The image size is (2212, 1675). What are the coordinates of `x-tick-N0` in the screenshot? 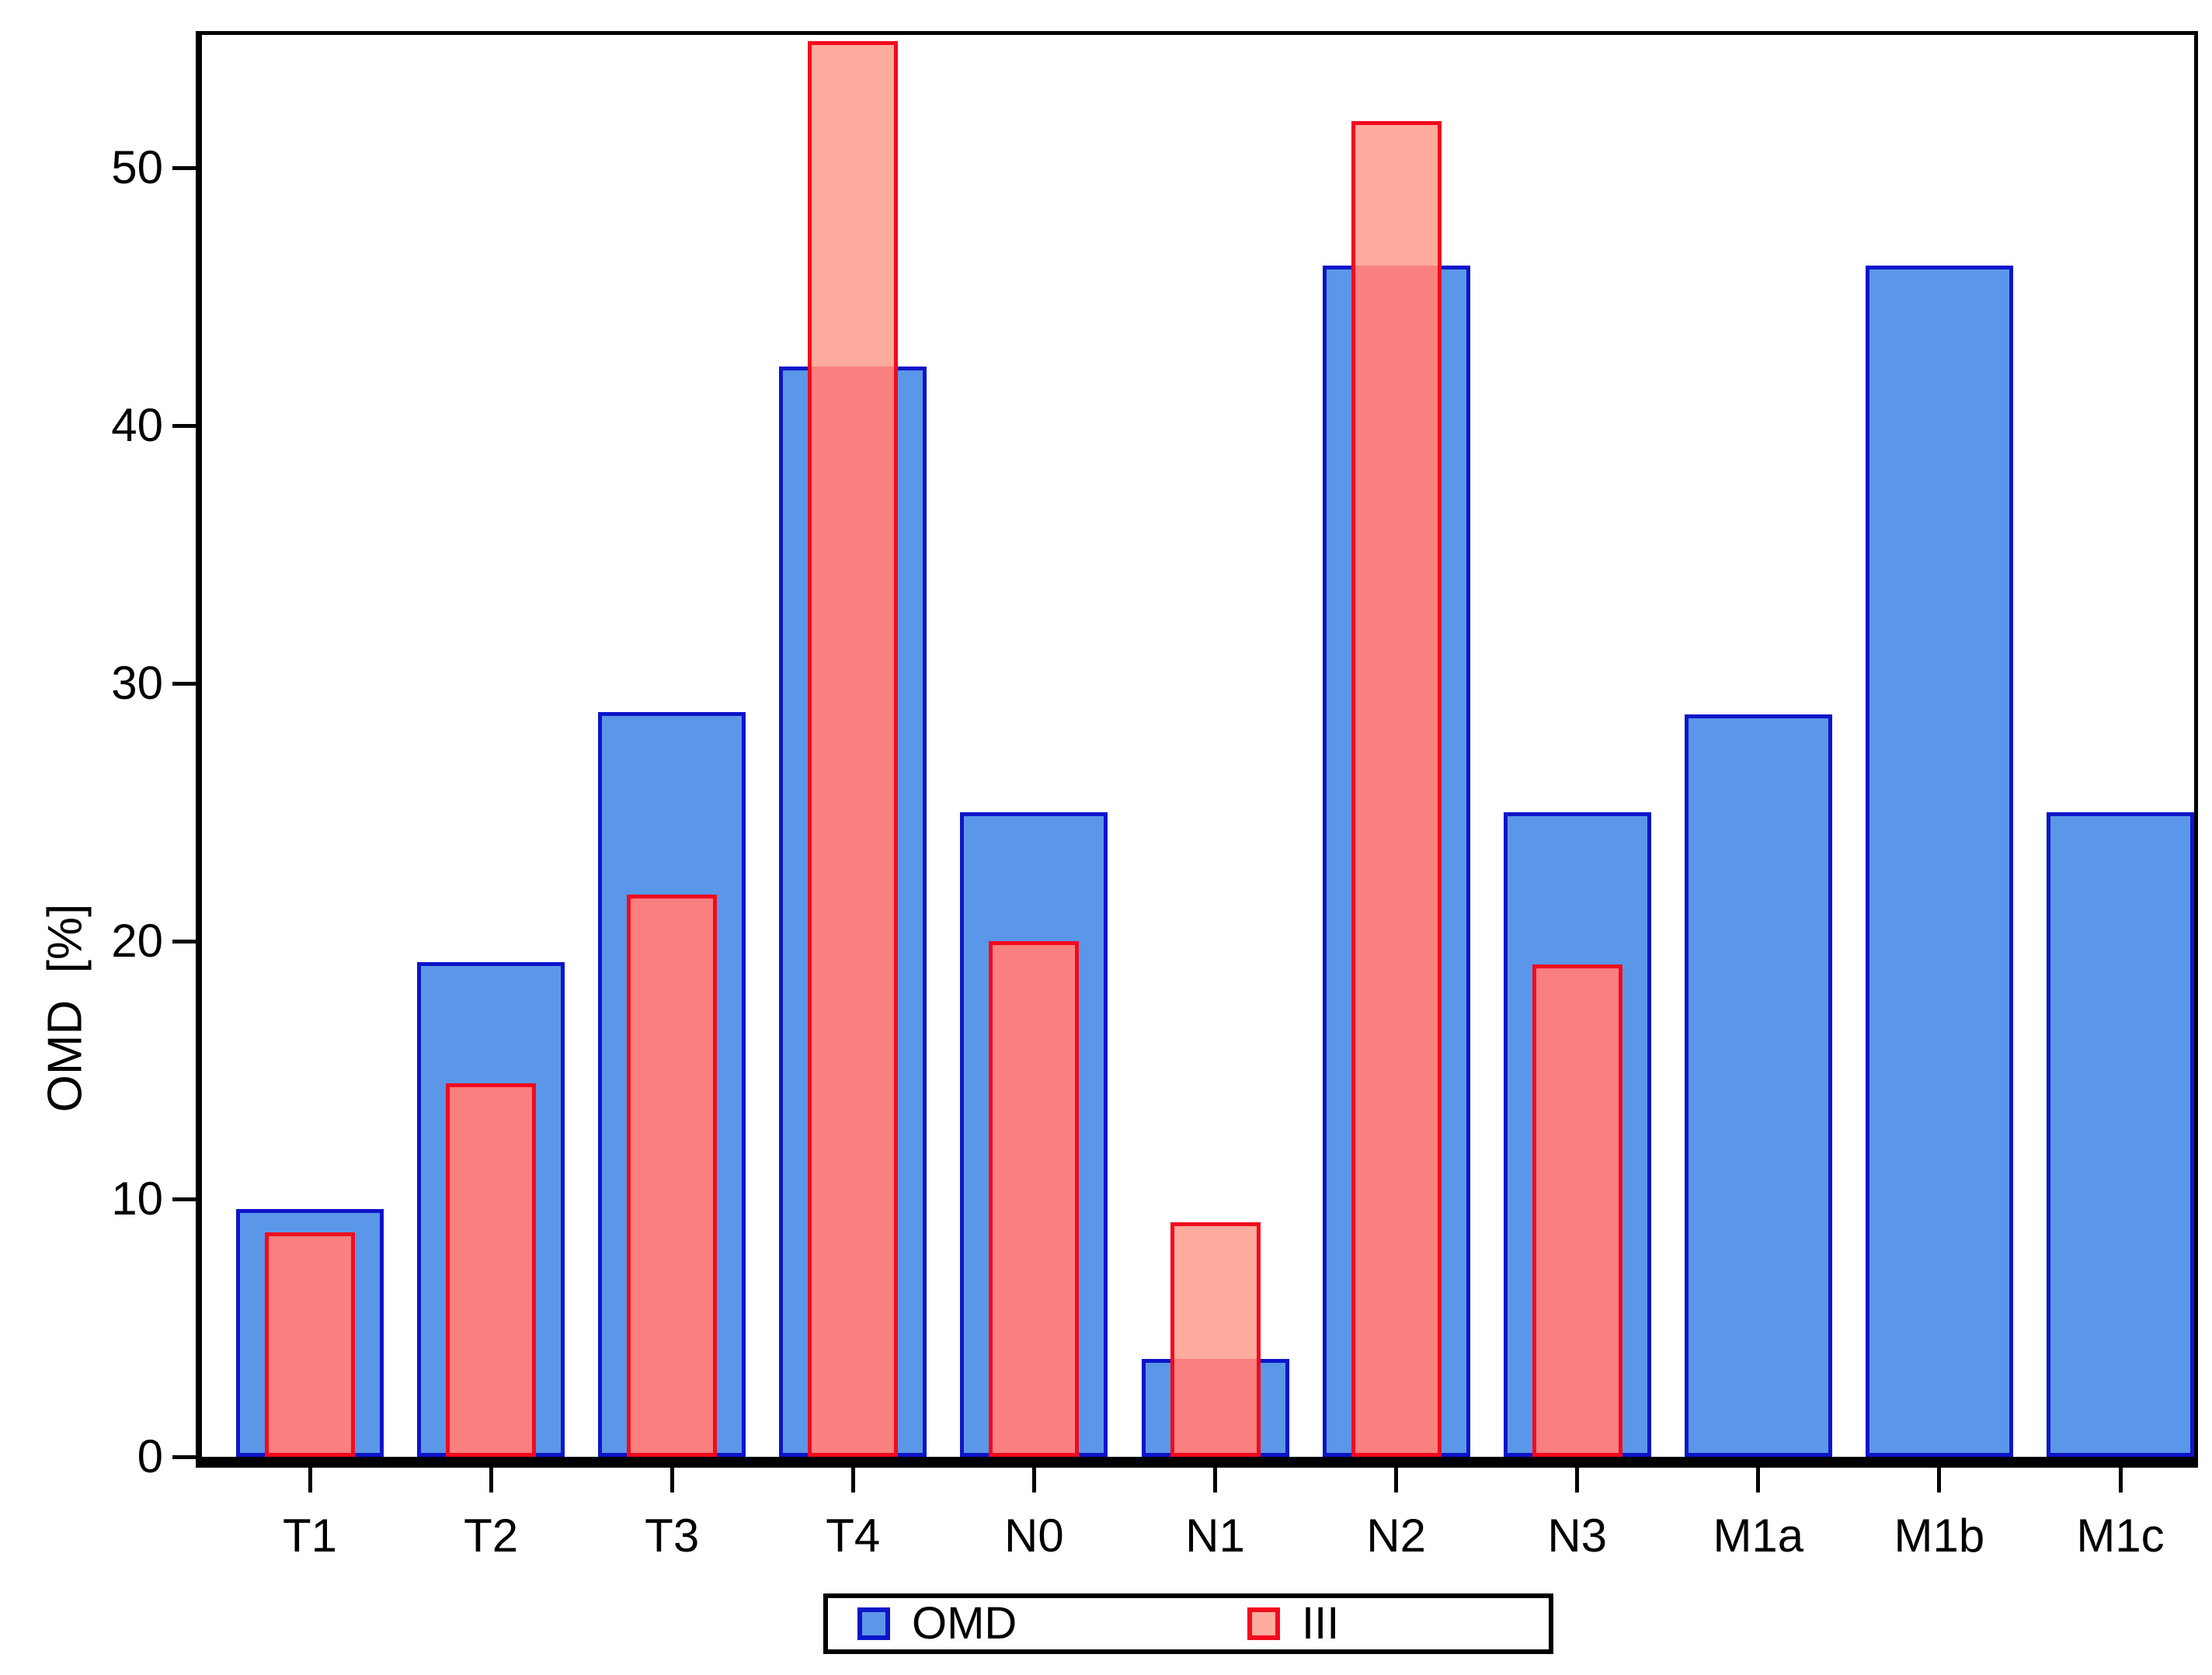 It's located at (1033, 1481).